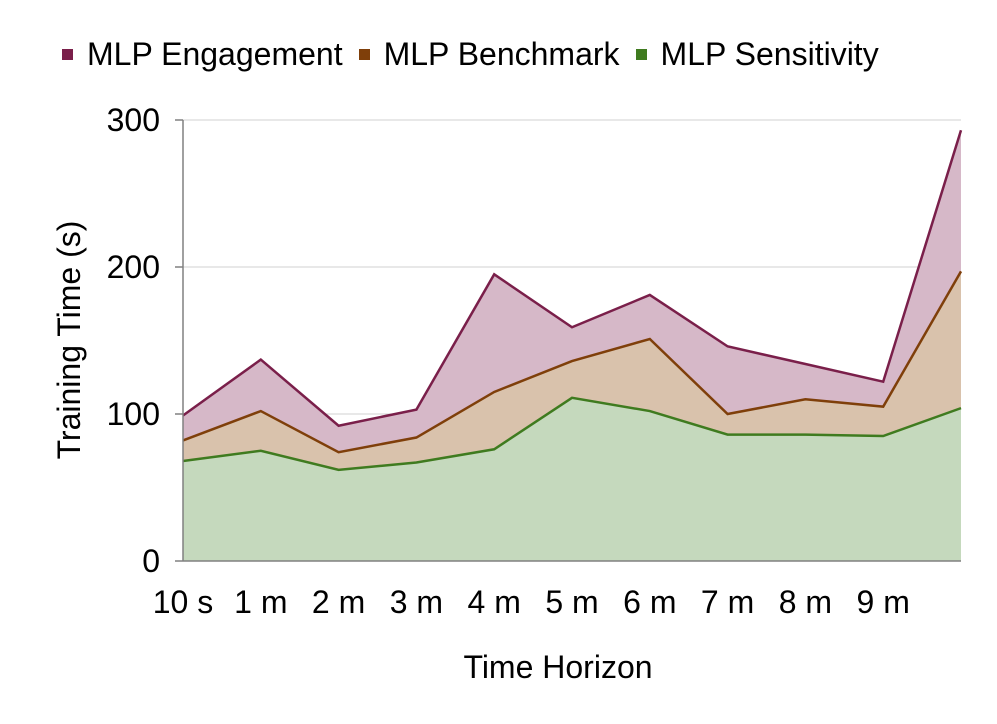 The height and width of the screenshot is (724, 997). I want to click on x-tick-label-7: 7 m, so click(727, 602).